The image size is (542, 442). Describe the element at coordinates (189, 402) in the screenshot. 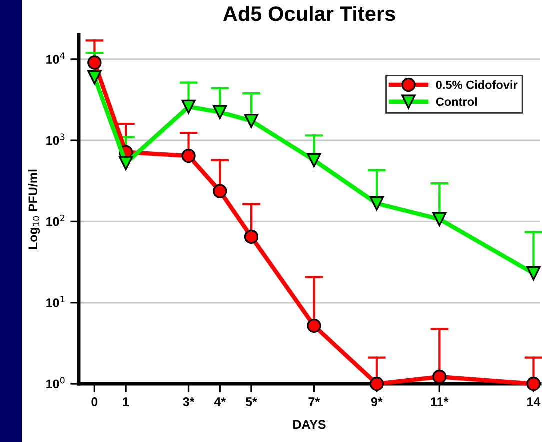

I see `x-tick-label: 3*` at that location.